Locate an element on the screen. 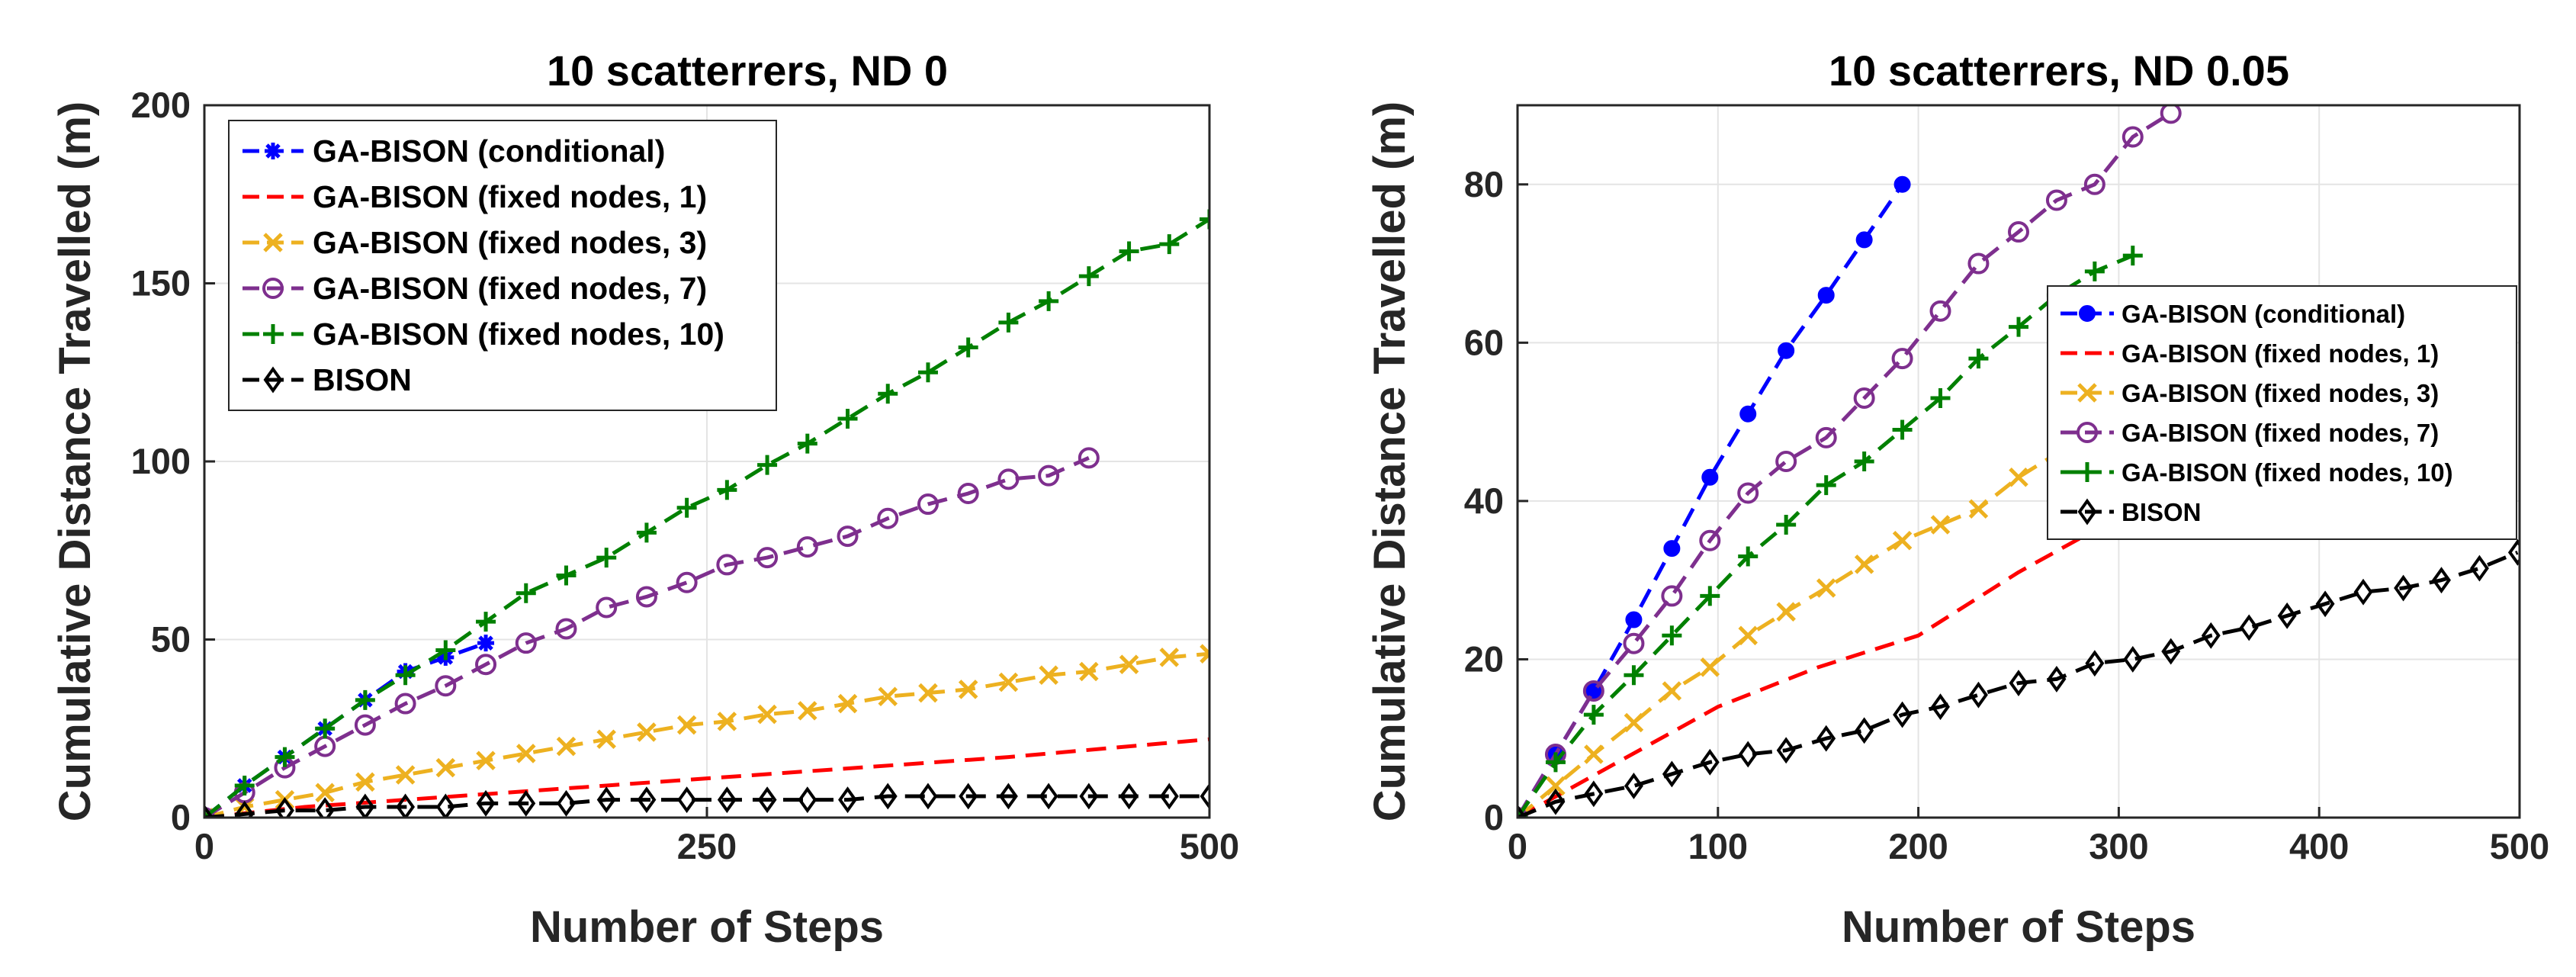 The image size is (2576, 977). legend-item: GA-BISON (fixed nodes, 1) is located at coordinates (475, 196).